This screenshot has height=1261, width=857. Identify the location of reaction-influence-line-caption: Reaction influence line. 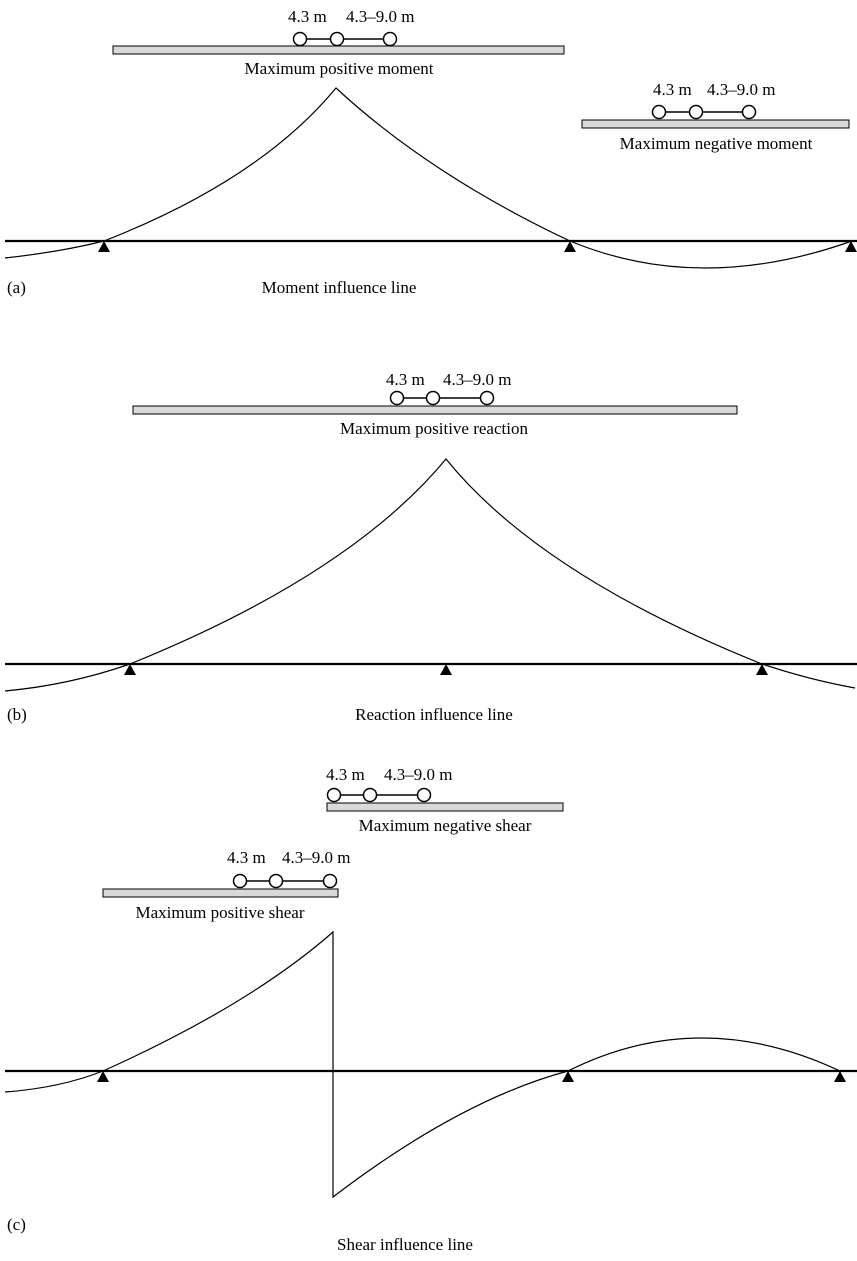
(434, 714).